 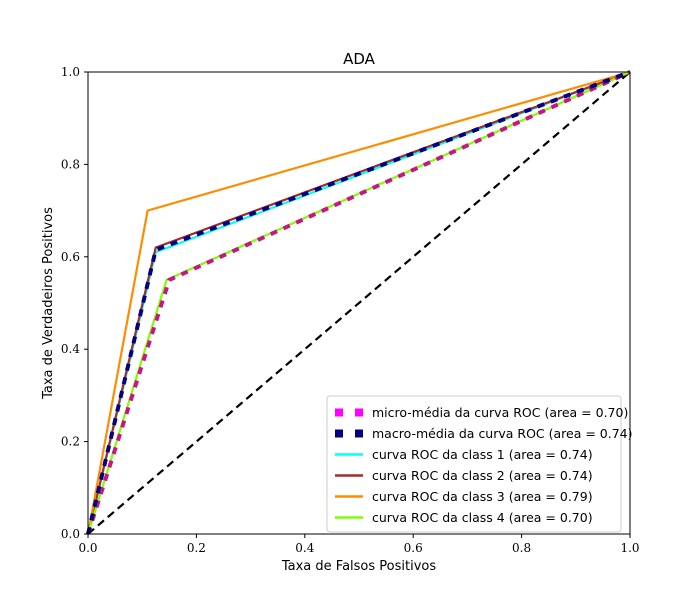 What do you see at coordinates (70, 257) in the screenshot?
I see `y-tick-label: 0.6` at bounding box center [70, 257].